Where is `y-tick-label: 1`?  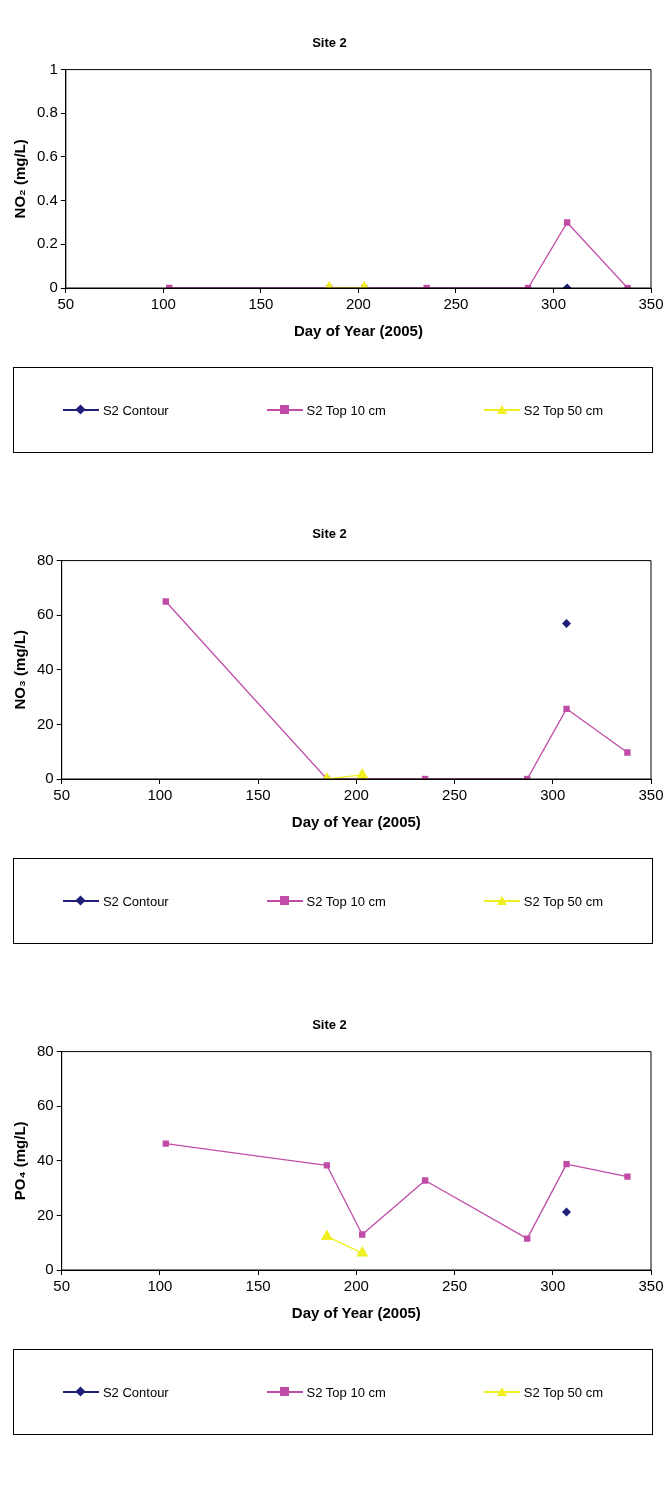
y-tick-label: 1 is located at coordinates (53, 68).